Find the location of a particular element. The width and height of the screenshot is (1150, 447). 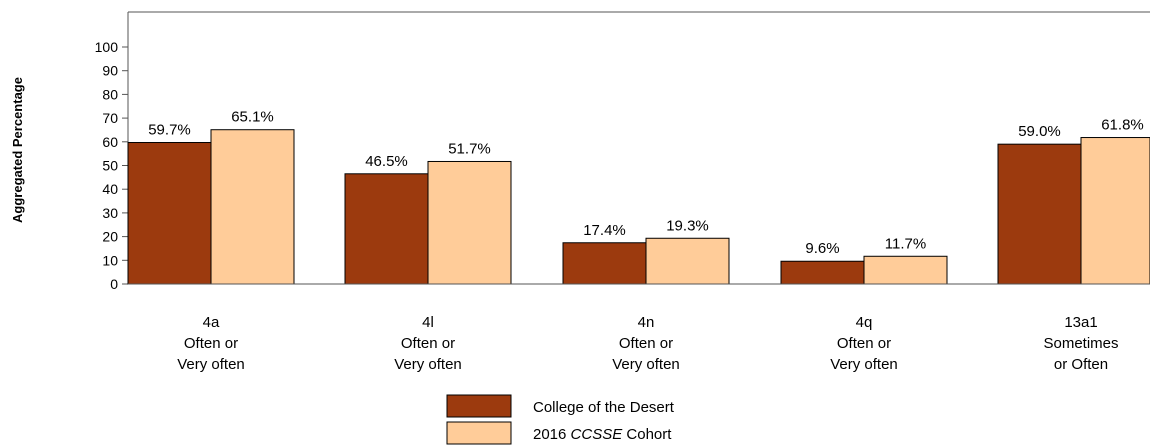

legend-label-part: CCSSE is located at coordinates (597, 434).